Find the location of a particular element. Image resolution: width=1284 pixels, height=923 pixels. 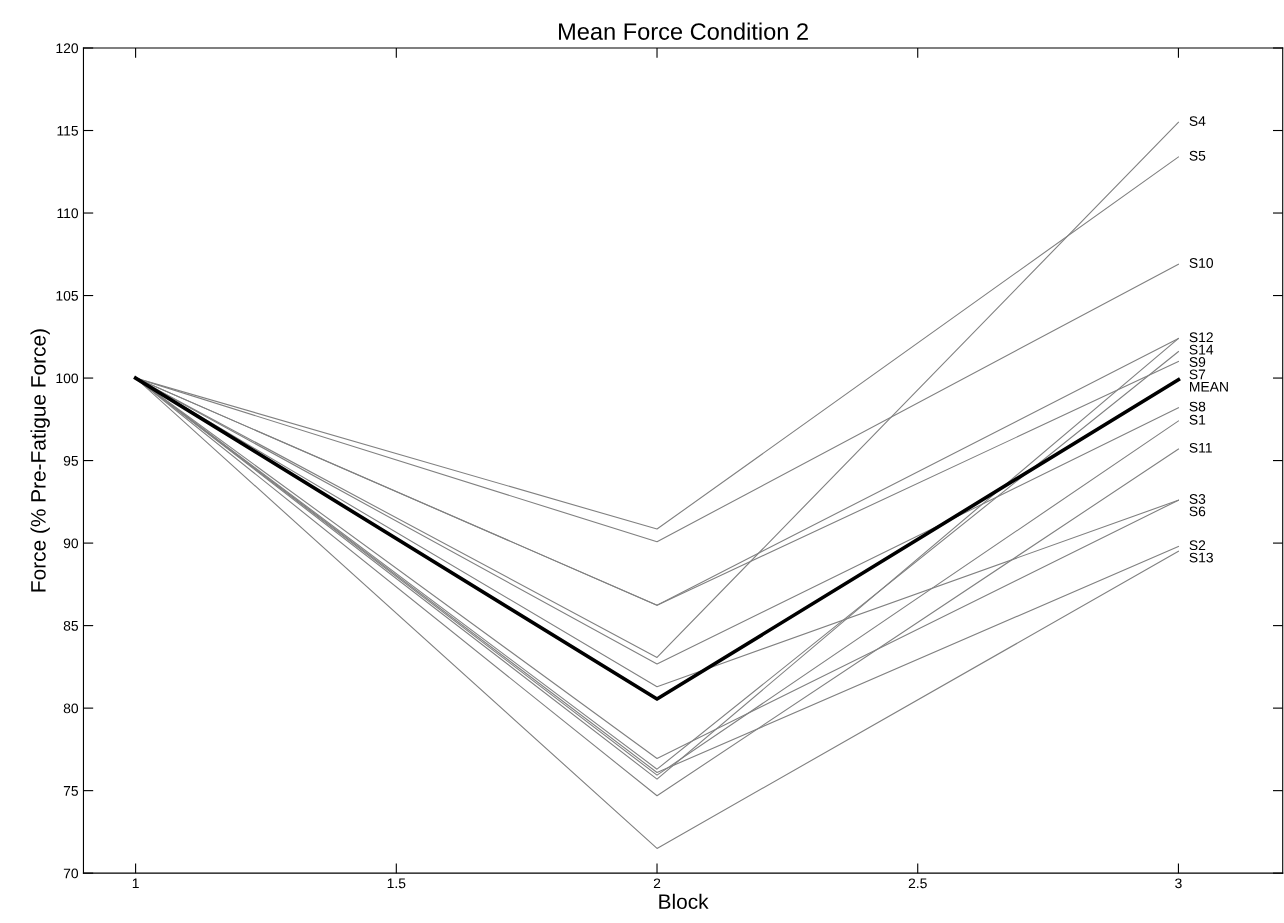

series-label: S12 is located at coordinates (1201, 337).